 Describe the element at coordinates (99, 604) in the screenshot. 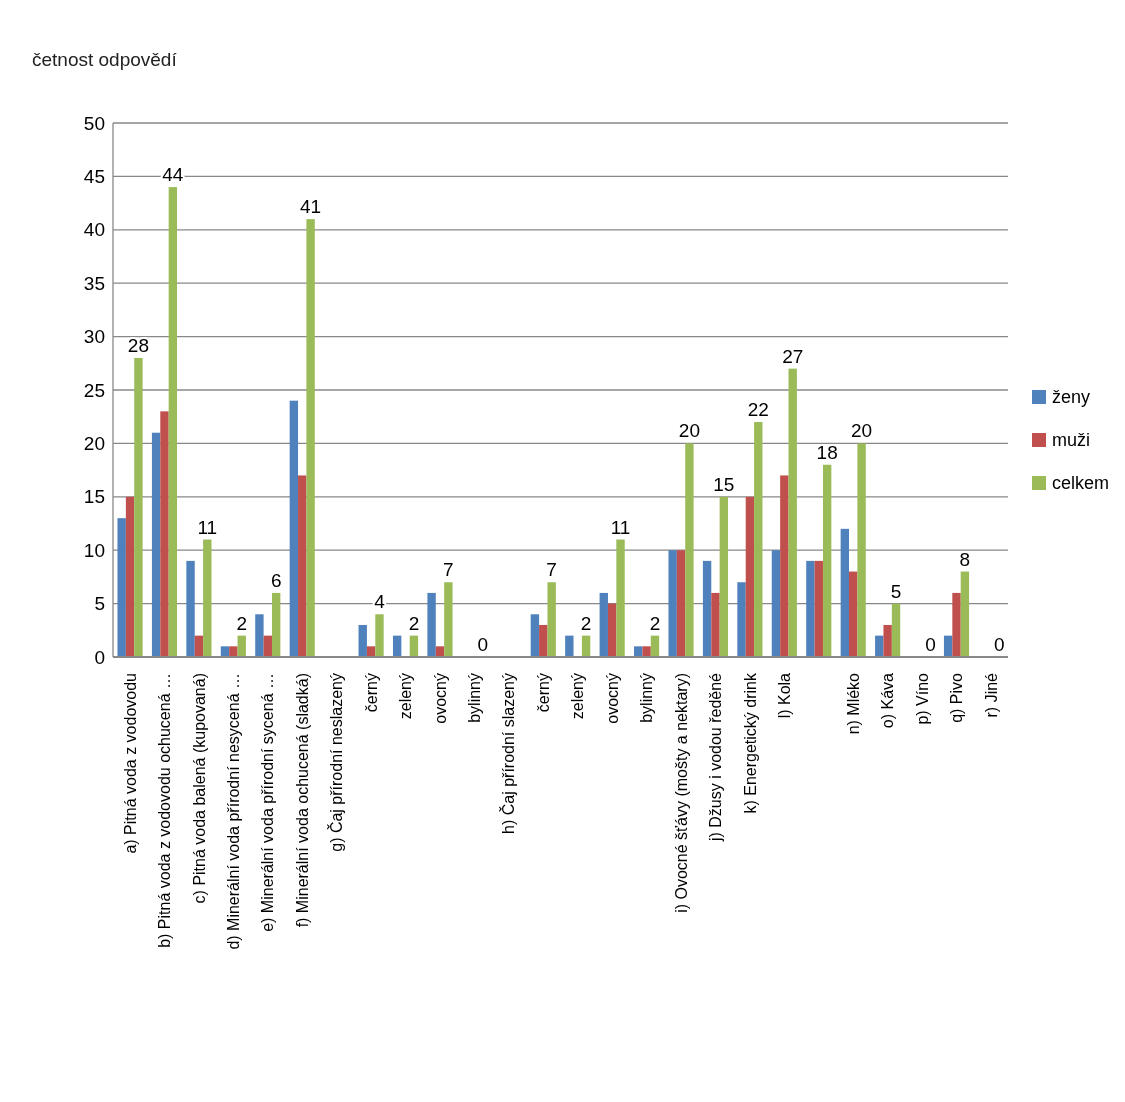

I see `y-tick-label: 5` at that location.